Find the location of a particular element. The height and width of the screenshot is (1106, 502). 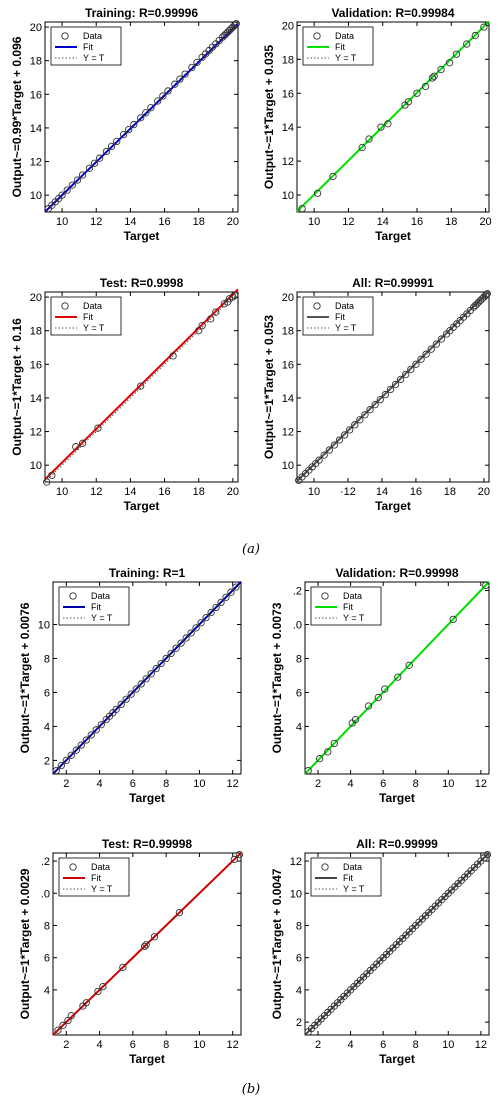

chart-title: All: R=0.99999 is located at coordinates (397, 844).